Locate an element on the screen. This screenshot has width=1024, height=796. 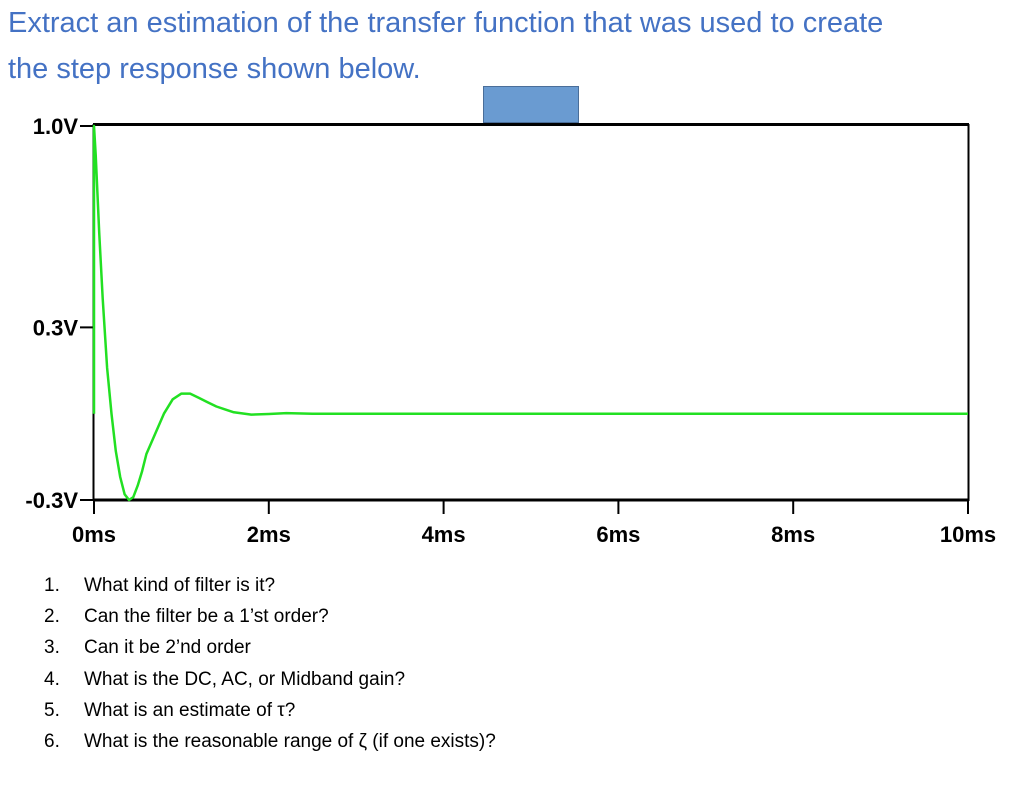
y-axis-ticks: 1.0V 0.3V -0.3V is located at coordinates (59, 313).